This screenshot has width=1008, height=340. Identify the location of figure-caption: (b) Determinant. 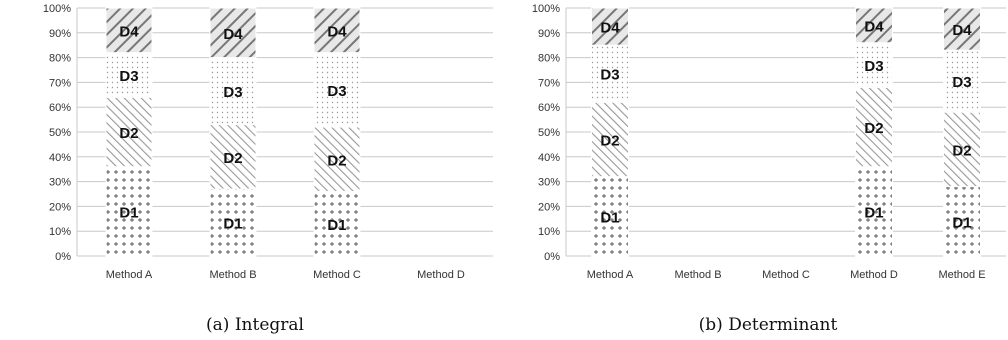
(768, 325).